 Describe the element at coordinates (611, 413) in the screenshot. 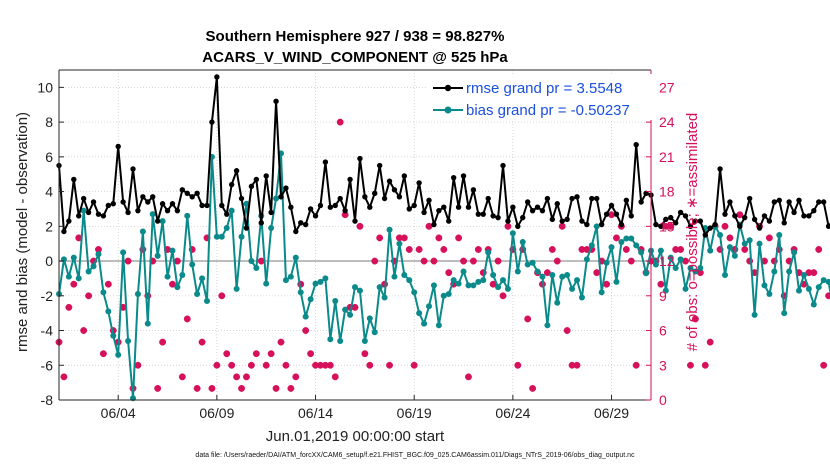

I see `x-tick-label: 06/29` at that location.